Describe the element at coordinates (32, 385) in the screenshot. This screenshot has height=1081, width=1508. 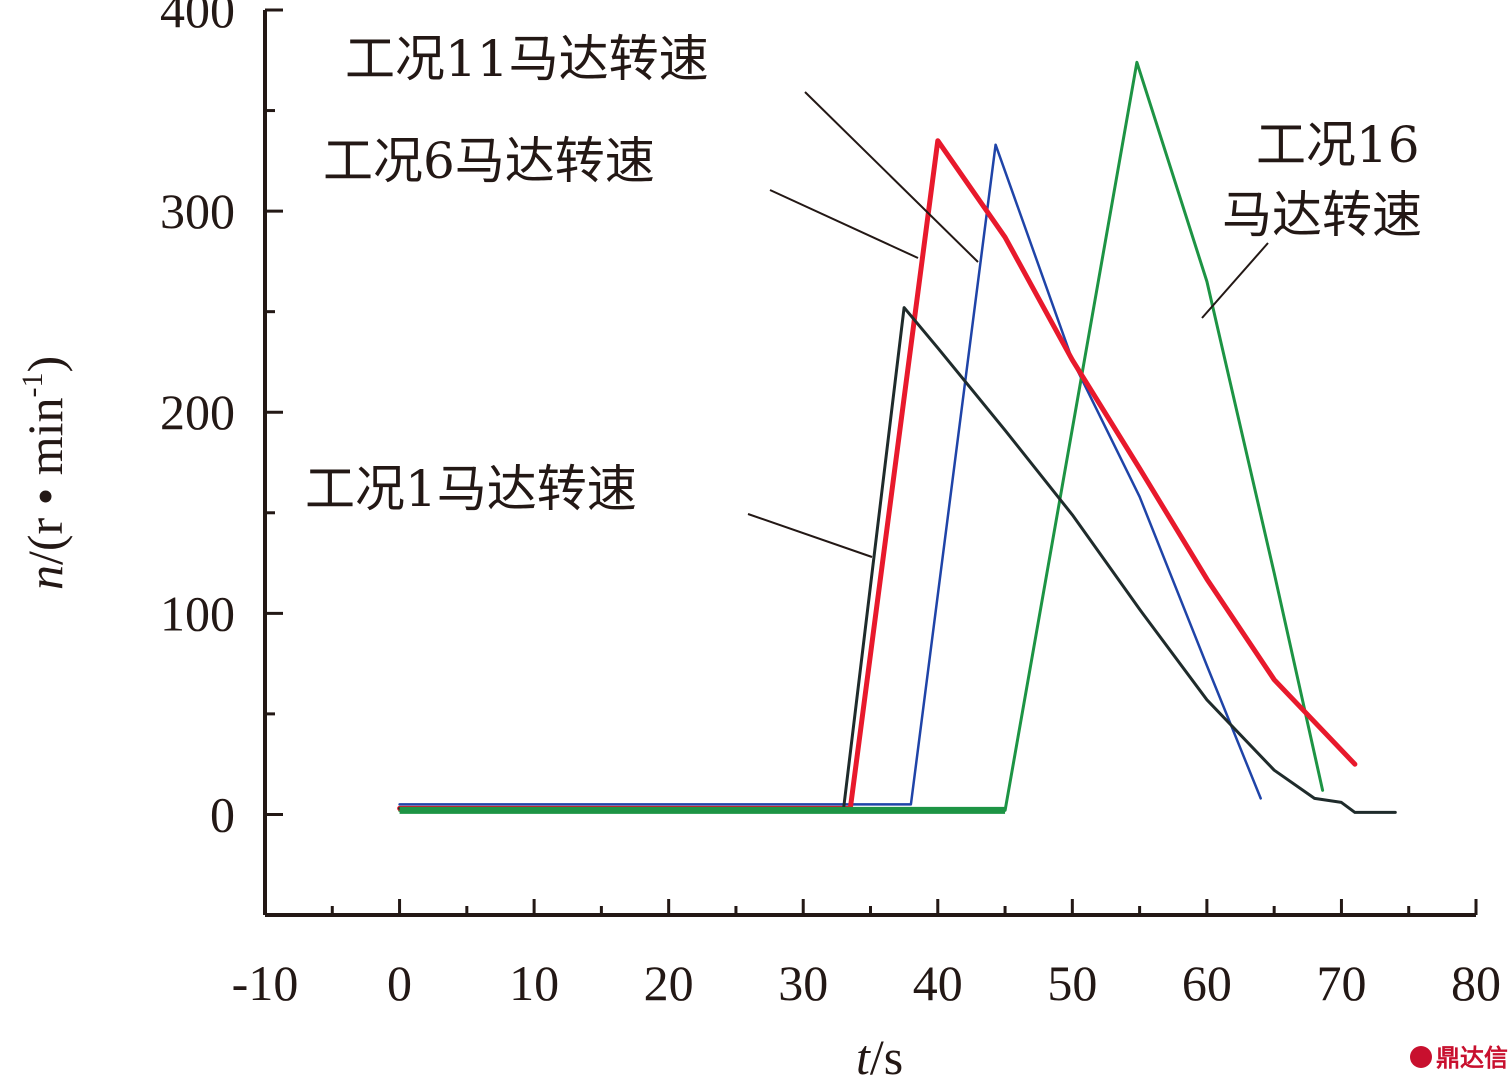
I see `y-axis-title-sup: -1` at that location.